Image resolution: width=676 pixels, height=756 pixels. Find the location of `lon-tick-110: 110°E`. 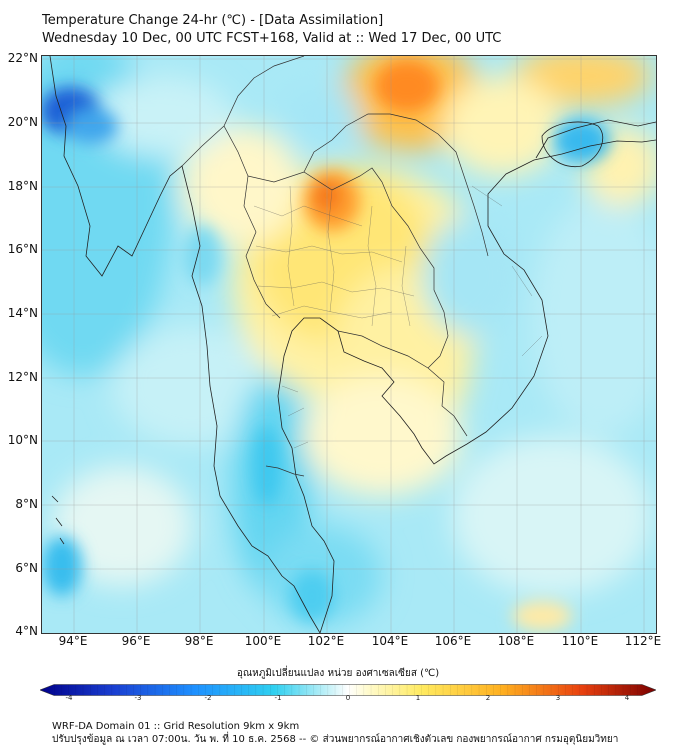

lon-tick-110: 110°E is located at coordinates (580, 641).